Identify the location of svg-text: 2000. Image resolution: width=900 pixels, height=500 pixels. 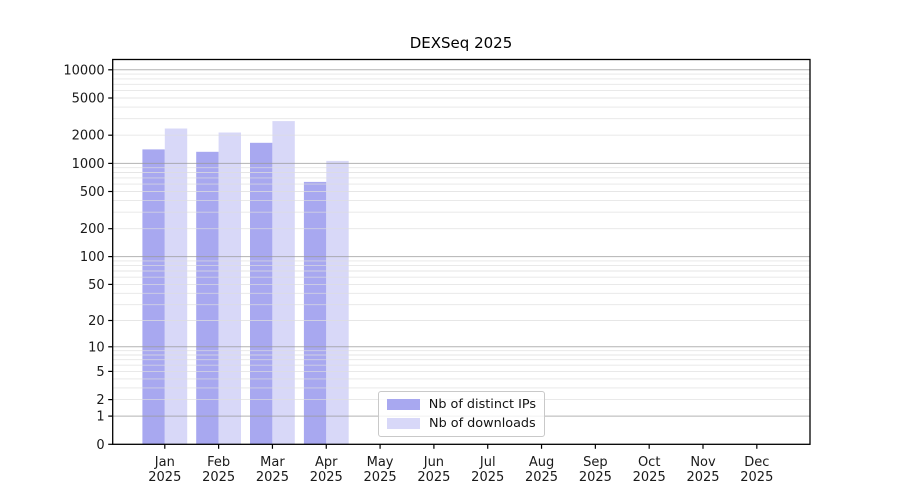
(88, 136).